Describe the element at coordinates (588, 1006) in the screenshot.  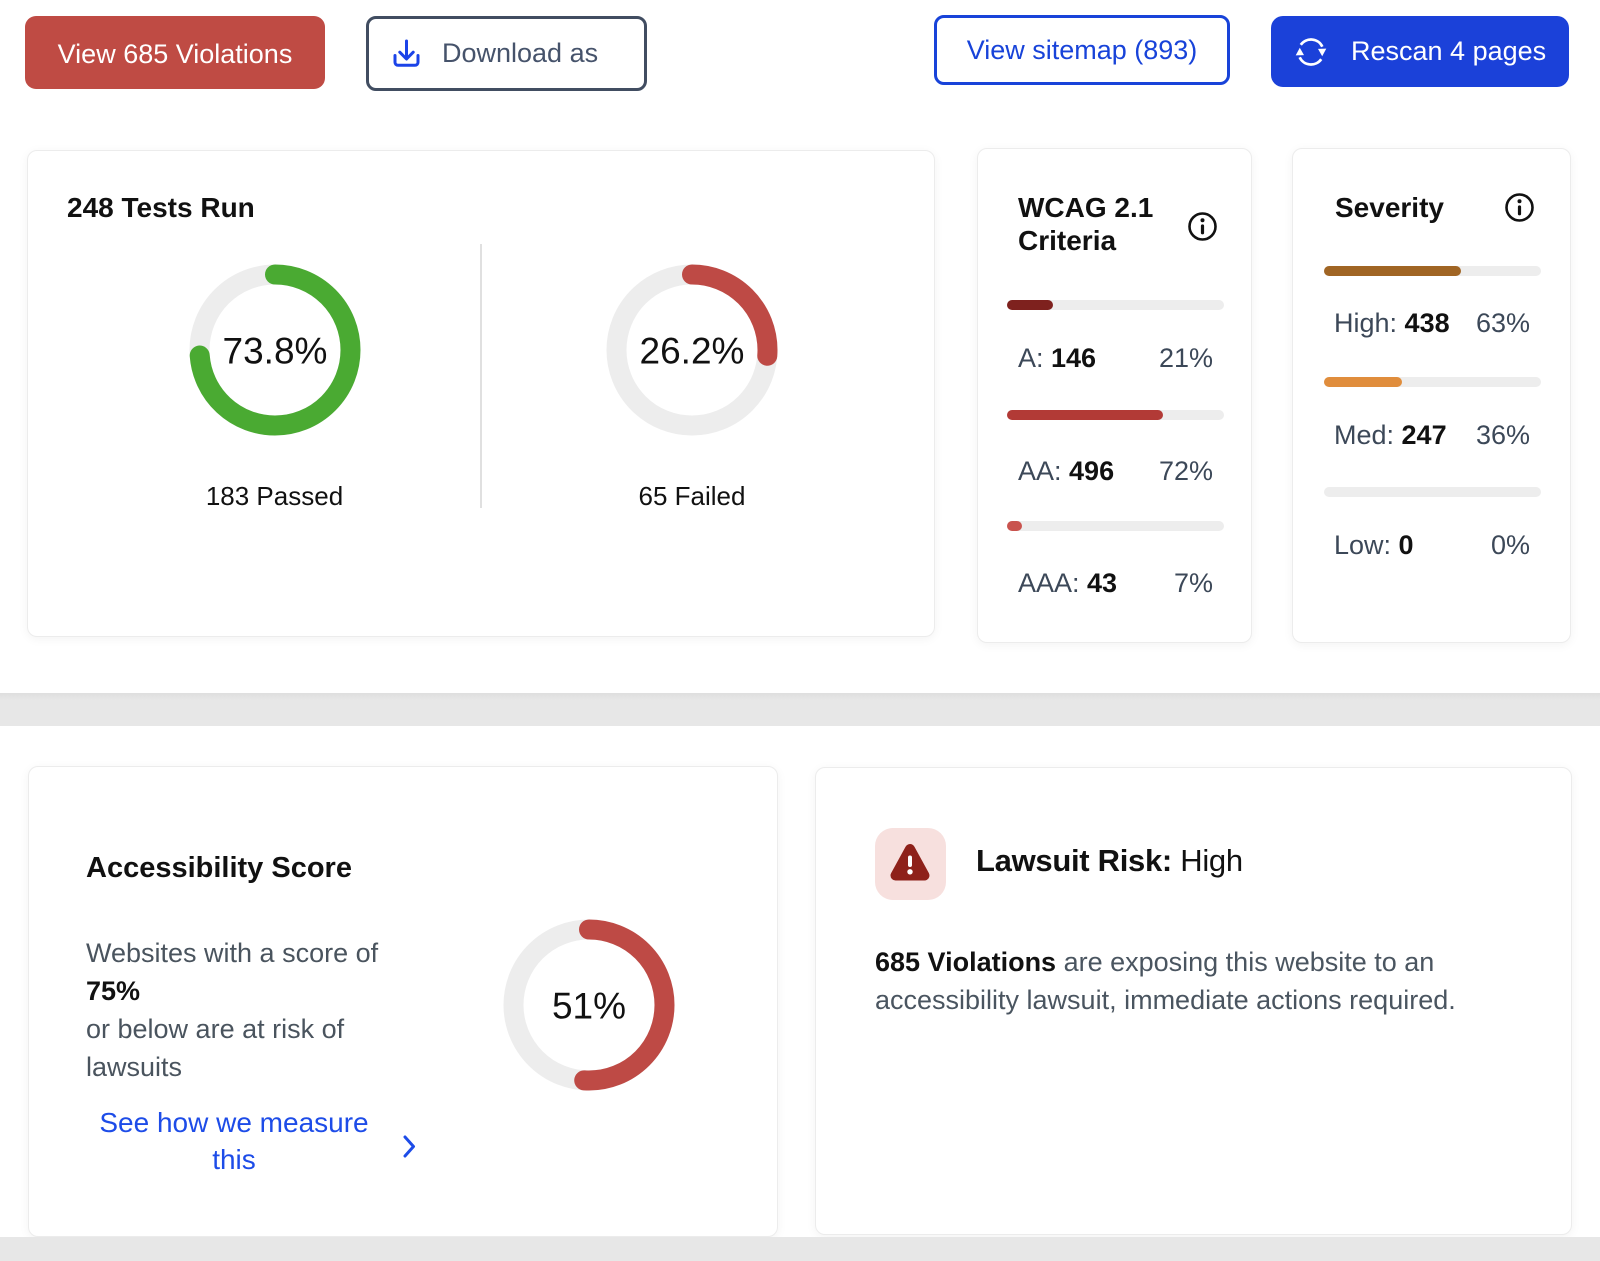
I see `svg-text: 51%` at that location.